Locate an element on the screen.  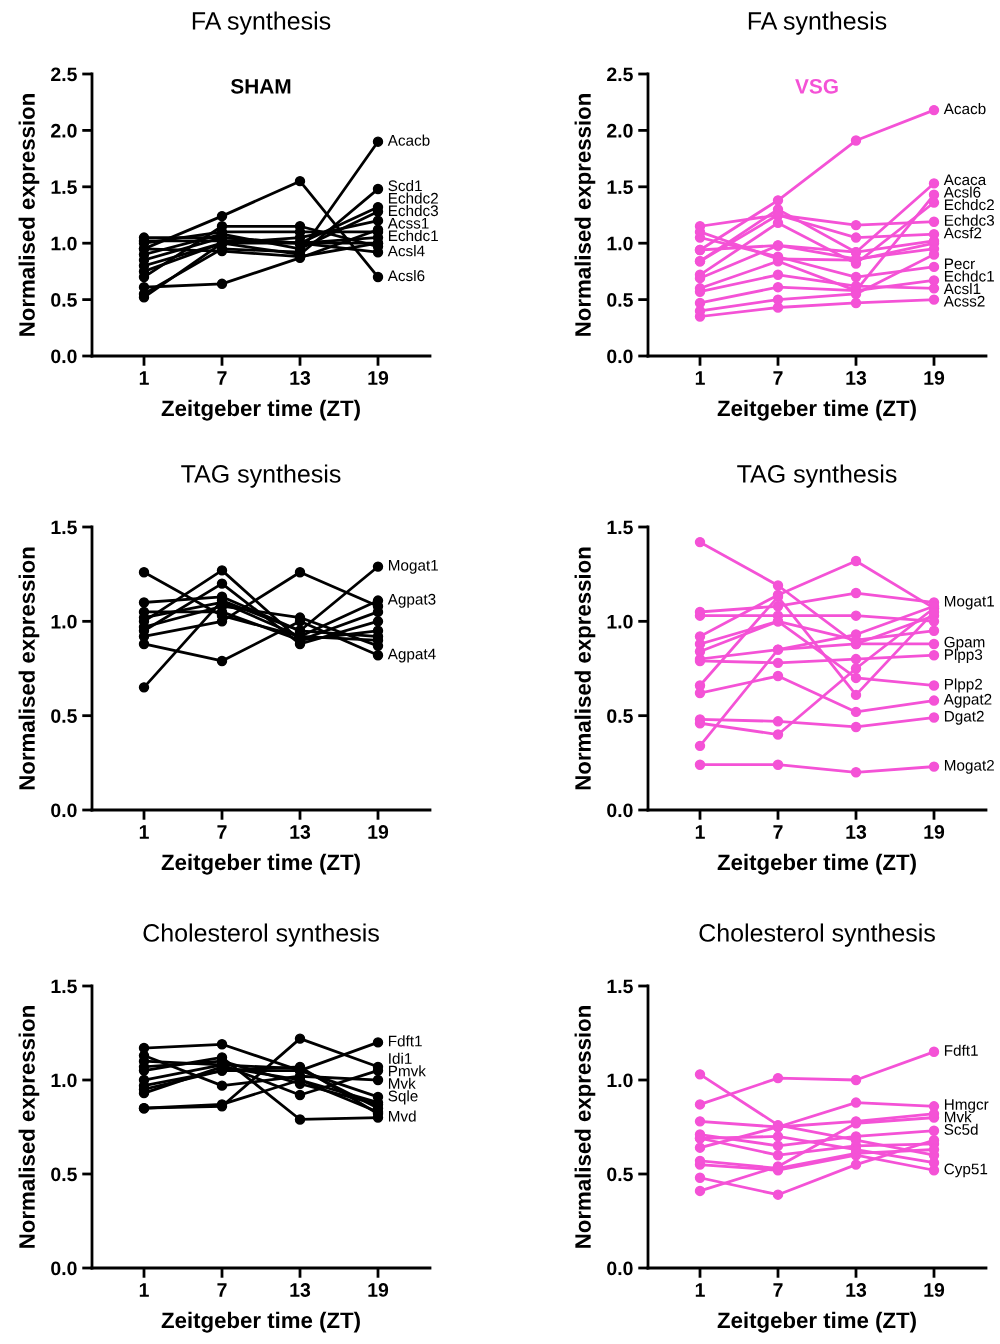
series-label: Mvd is located at coordinates (402, 1116).